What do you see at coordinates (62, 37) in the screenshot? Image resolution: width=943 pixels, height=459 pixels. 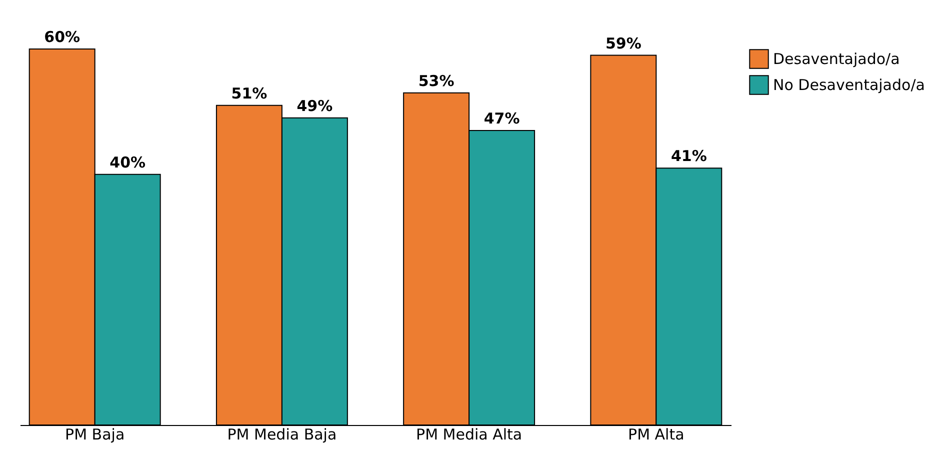 I see `data-label: 60%` at bounding box center [62, 37].